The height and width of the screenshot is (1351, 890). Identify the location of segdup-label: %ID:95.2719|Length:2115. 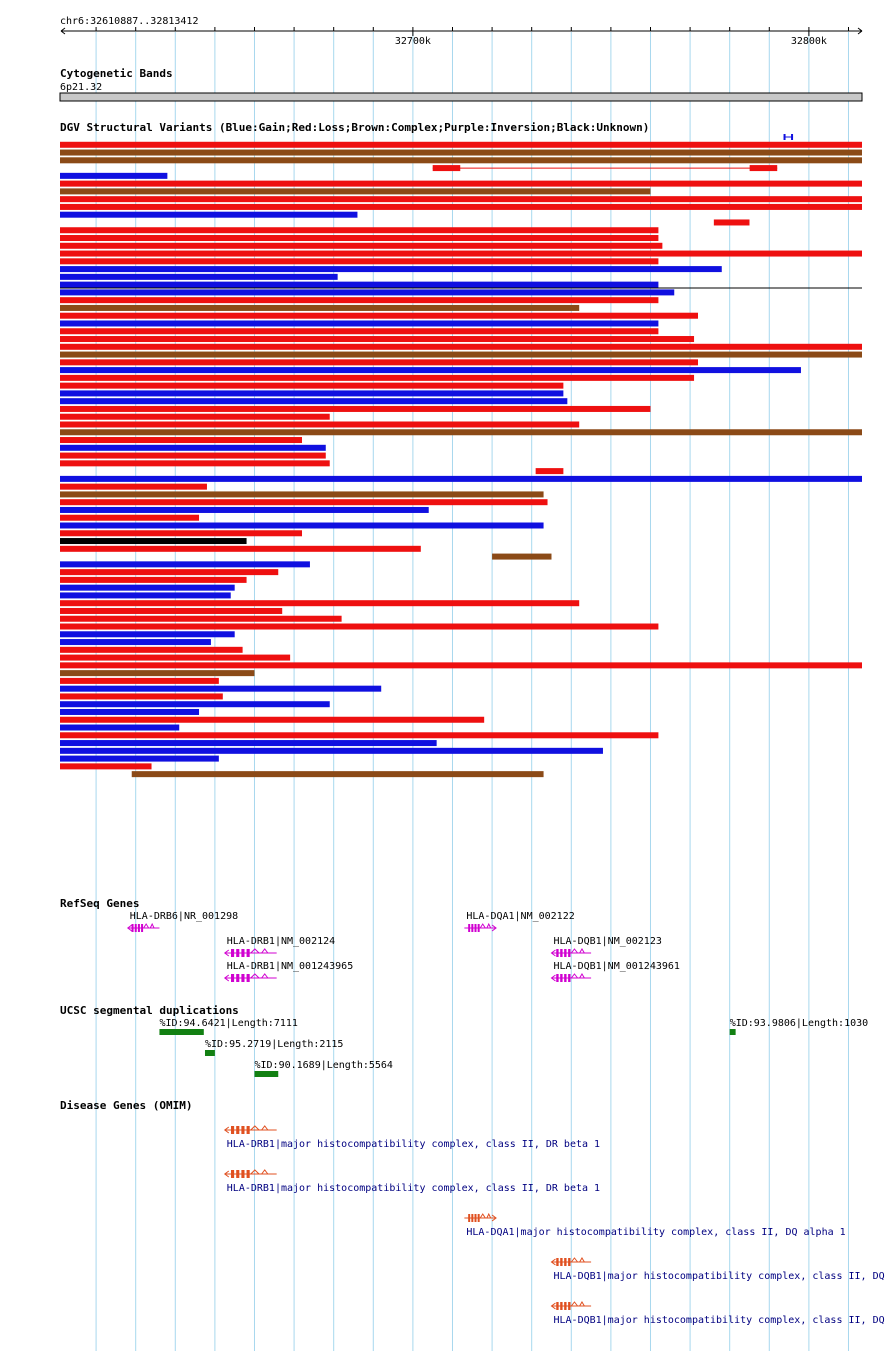
(274, 1044).